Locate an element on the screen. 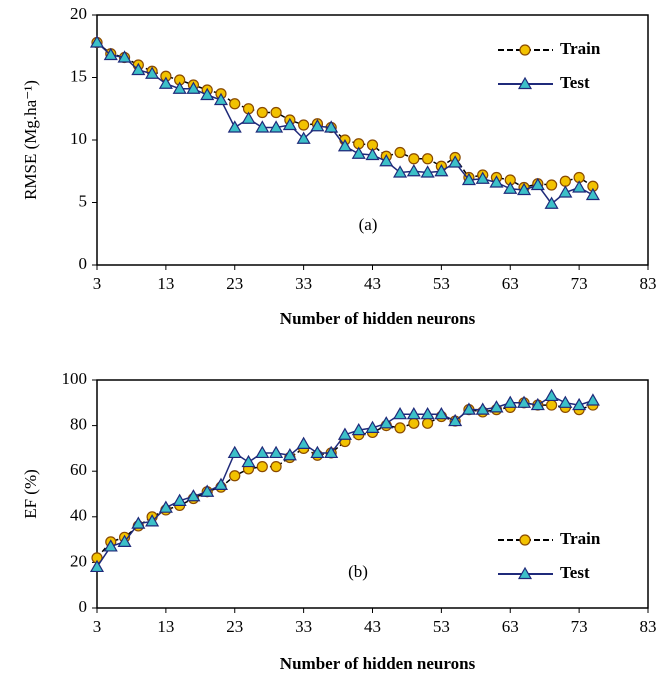 The image size is (659, 682). y-tick-label: 40 is located at coordinates (78, 515).